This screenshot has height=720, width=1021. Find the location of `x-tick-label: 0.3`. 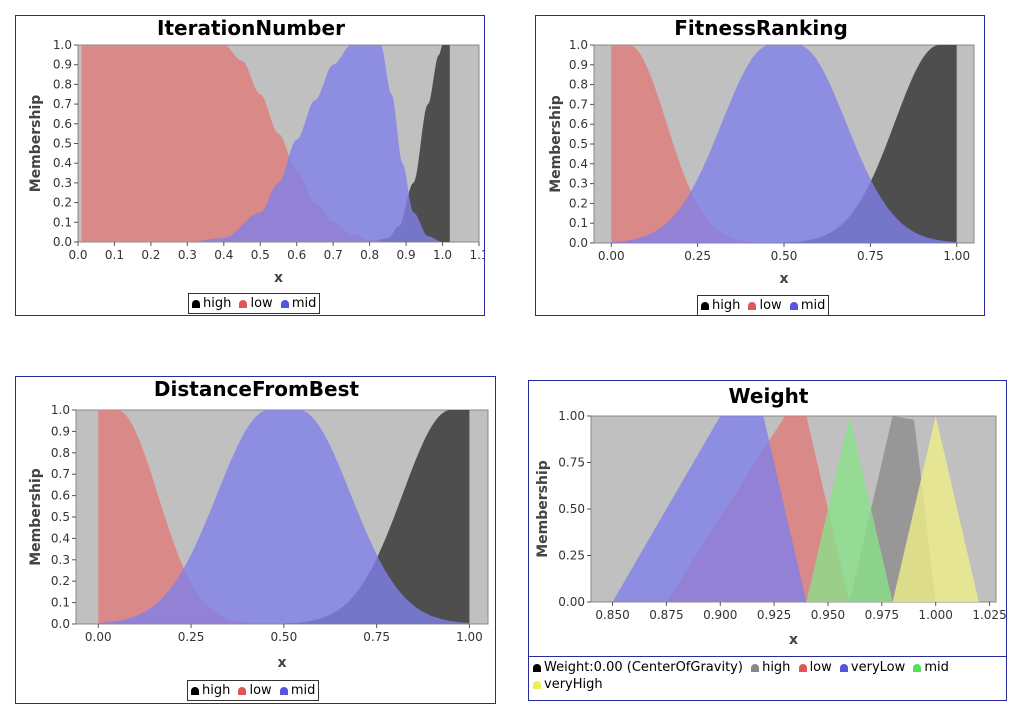

x-tick-label: 0.3 is located at coordinates (187, 255).